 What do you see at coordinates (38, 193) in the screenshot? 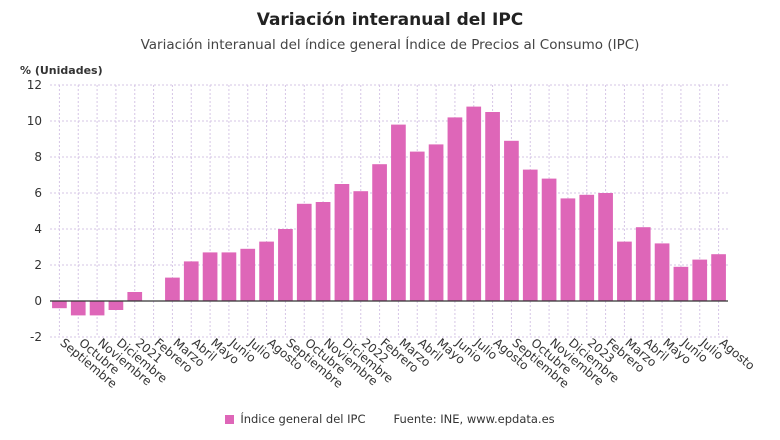
I see `y-tick-label: 6` at bounding box center [38, 193].